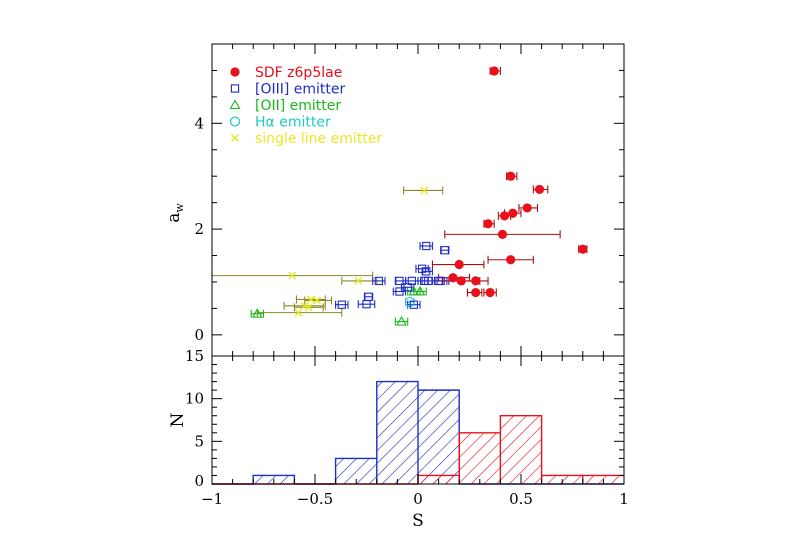  Describe the element at coordinates (318, 139) in the screenshot. I see `legend-entry-label: single line emitter` at that location.